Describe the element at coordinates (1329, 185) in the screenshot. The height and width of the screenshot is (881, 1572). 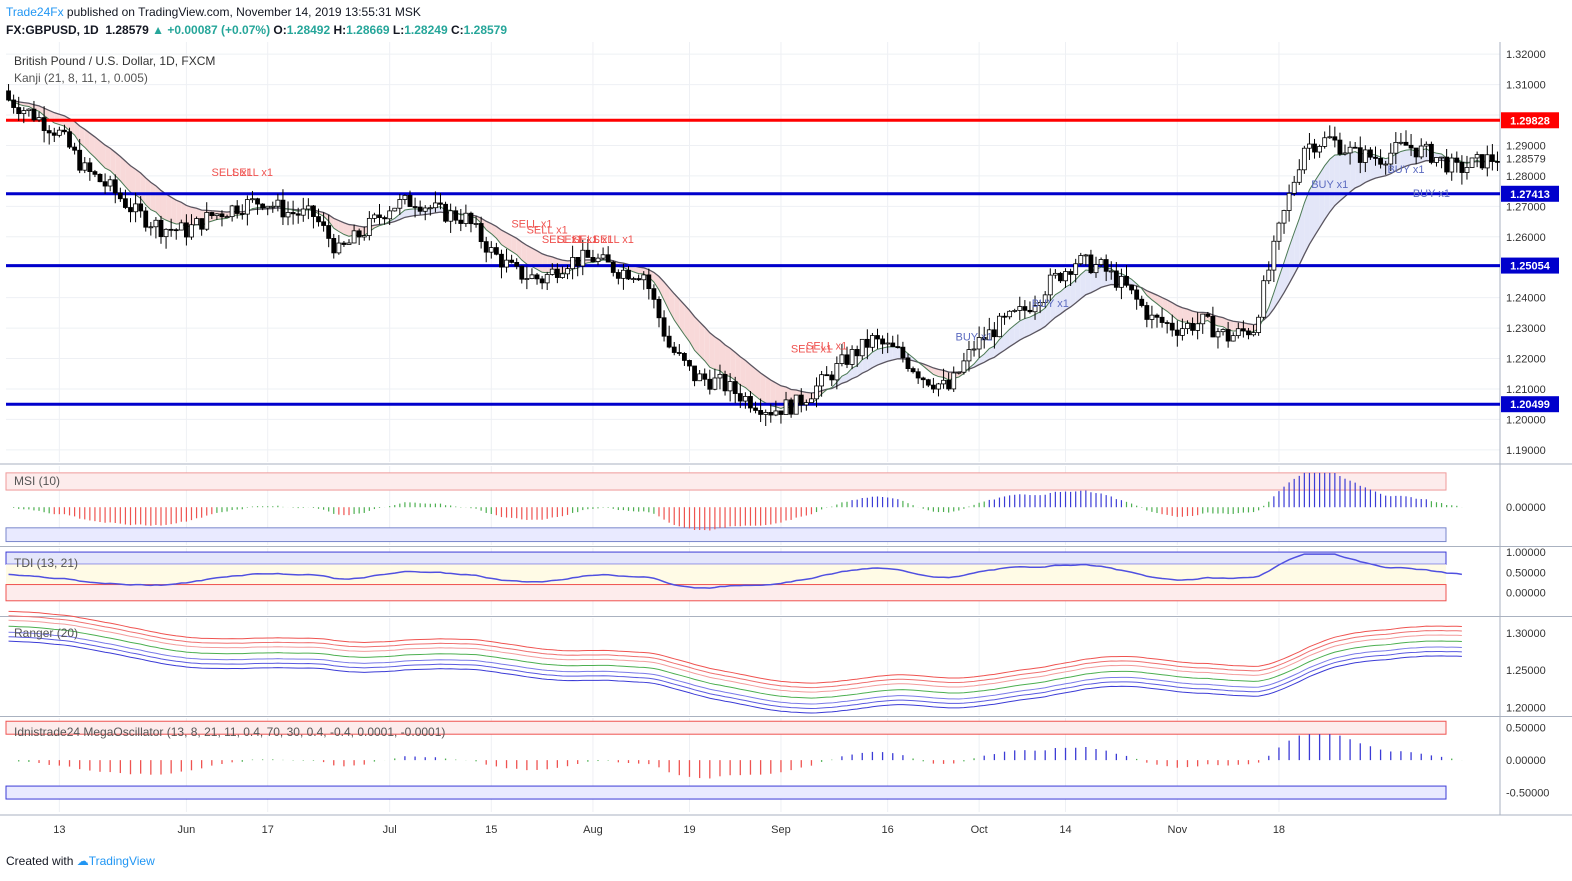
I see `buy-signal-label: BUY x1` at that location.